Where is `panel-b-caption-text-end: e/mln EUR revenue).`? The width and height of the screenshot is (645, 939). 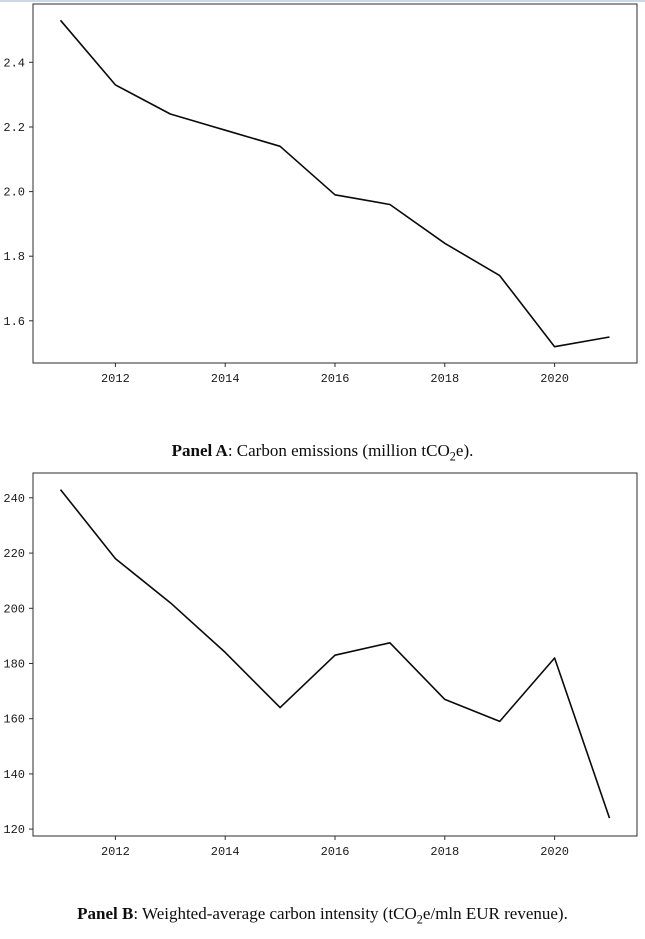
panel-b-caption-text-end: e/mln EUR revenue). is located at coordinates (495, 913).